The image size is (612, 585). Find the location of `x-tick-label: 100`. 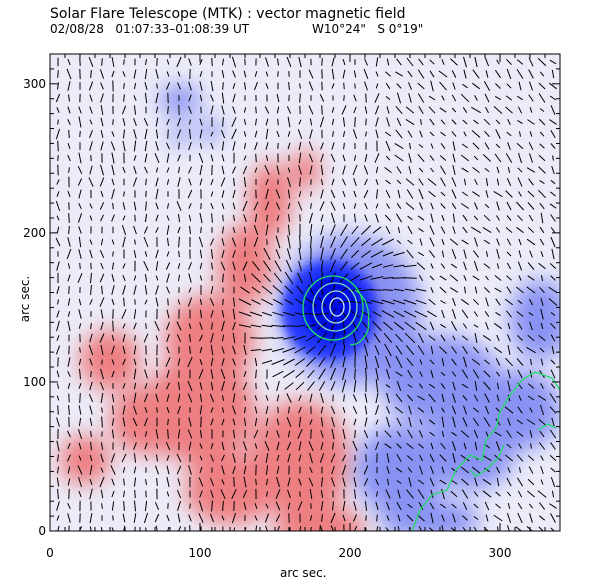

x-tick-label: 100 is located at coordinates (200, 553).